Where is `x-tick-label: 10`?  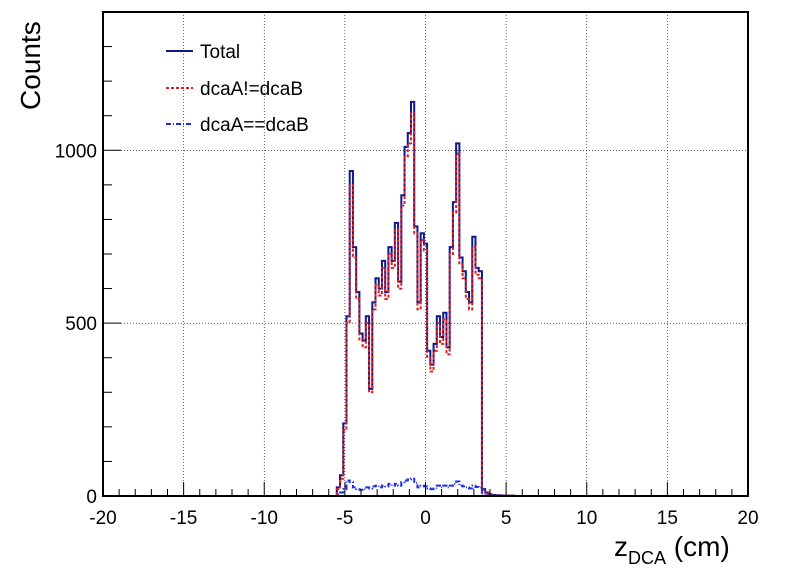
x-tick-label: 10 is located at coordinates (586, 518).